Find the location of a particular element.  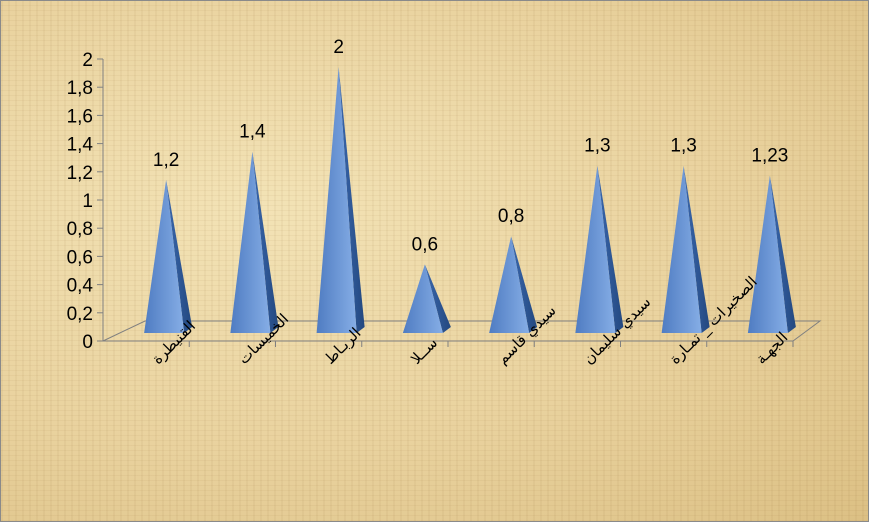

y-tick-label: 0,8 is located at coordinates (80, 229).